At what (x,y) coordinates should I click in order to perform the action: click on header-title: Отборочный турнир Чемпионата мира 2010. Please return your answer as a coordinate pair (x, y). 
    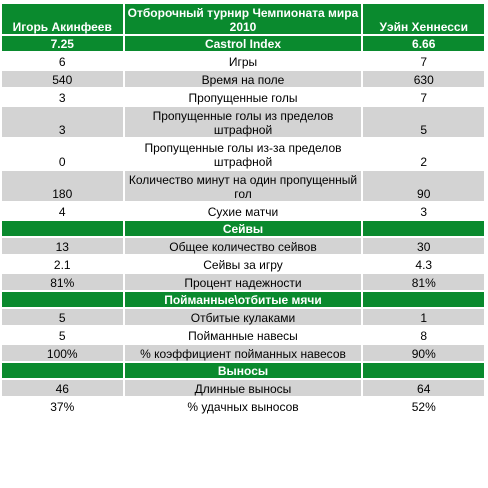
    Looking at the image, I should click on (243, 19).